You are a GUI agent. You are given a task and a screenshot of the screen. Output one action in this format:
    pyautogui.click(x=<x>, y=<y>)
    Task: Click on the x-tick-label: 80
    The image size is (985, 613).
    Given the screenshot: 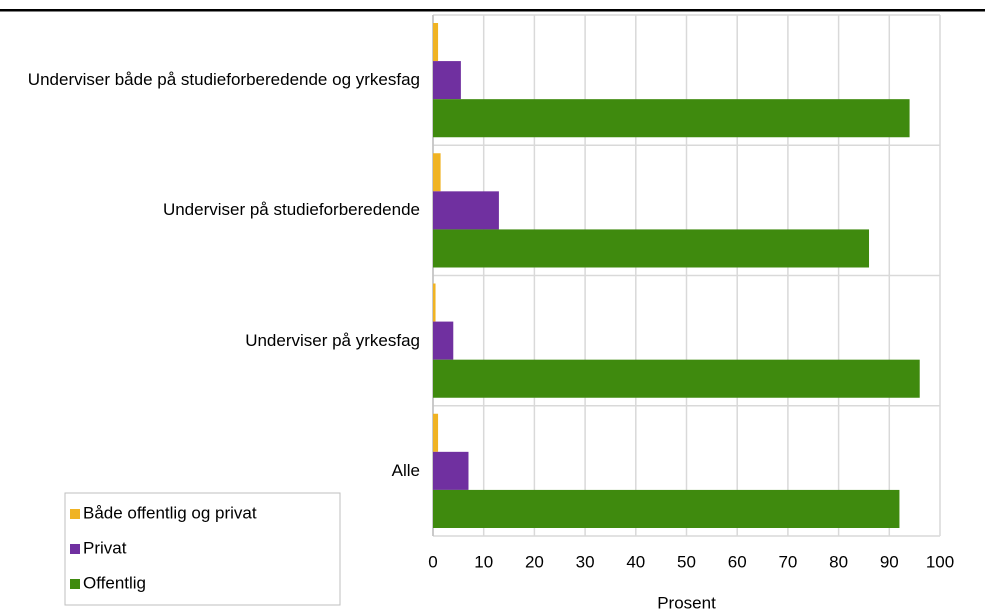 What is the action you would take?
    pyautogui.click(x=838, y=561)
    